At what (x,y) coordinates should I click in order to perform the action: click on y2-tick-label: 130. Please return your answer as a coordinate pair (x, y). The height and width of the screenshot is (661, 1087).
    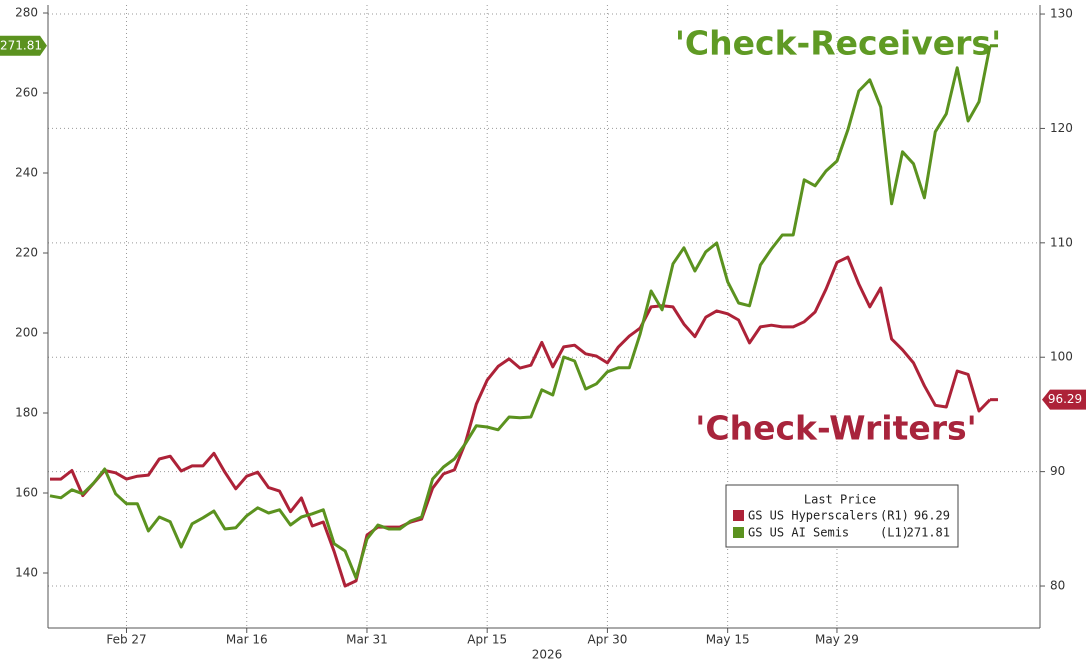
    Looking at the image, I should click on (1061, 14).